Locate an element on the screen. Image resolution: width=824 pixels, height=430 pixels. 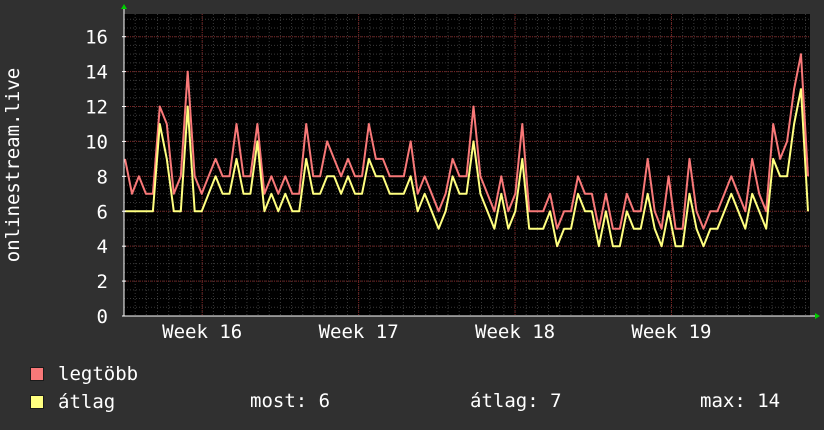
y-tick-labels: 0 2 4 6 8 10 12 14 16 is located at coordinates (96, 177).